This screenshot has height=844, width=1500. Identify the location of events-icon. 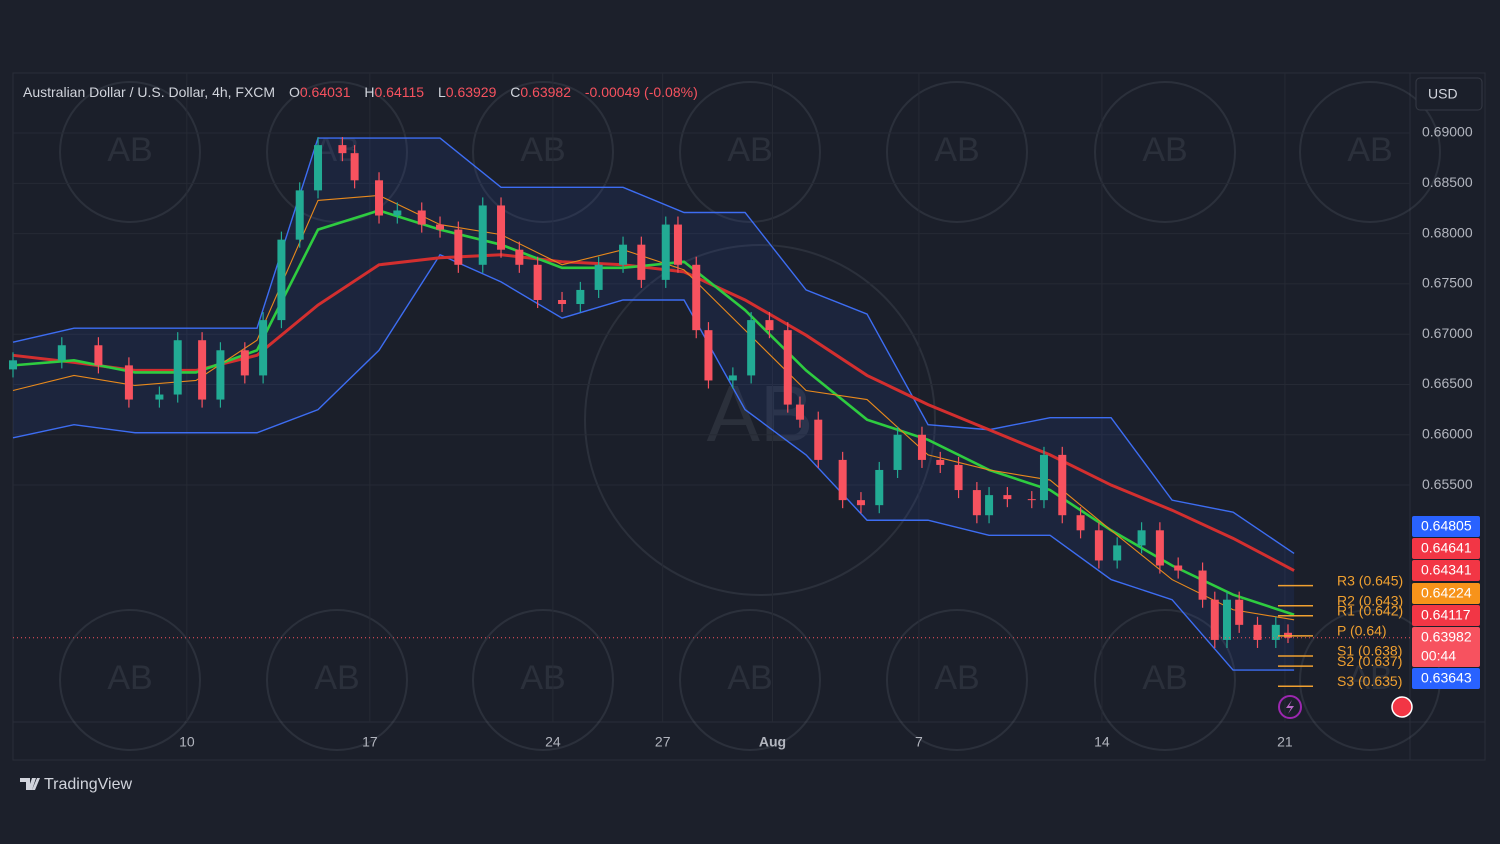
(1290, 707).